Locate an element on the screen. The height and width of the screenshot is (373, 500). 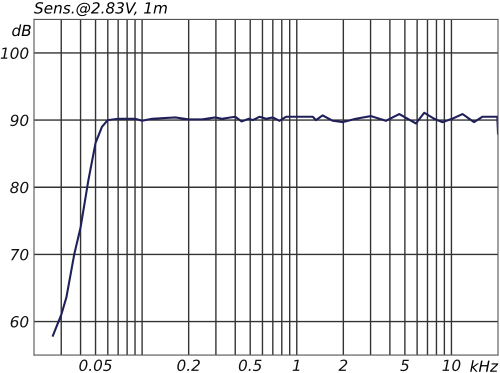
x-tick-label: 0.05 is located at coordinates (95, 366).